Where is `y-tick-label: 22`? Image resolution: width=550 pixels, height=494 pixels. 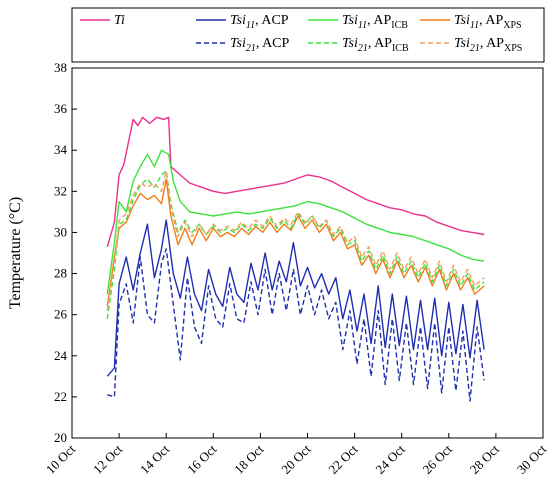
y-tick-label: 22 is located at coordinates (60, 396).